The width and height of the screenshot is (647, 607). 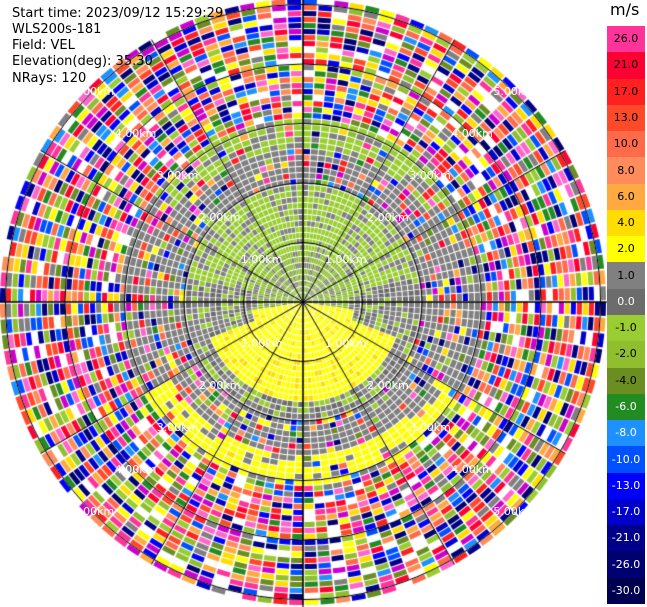 I want to click on colorbar-tick-label: 13.0, so click(x=626, y=117).